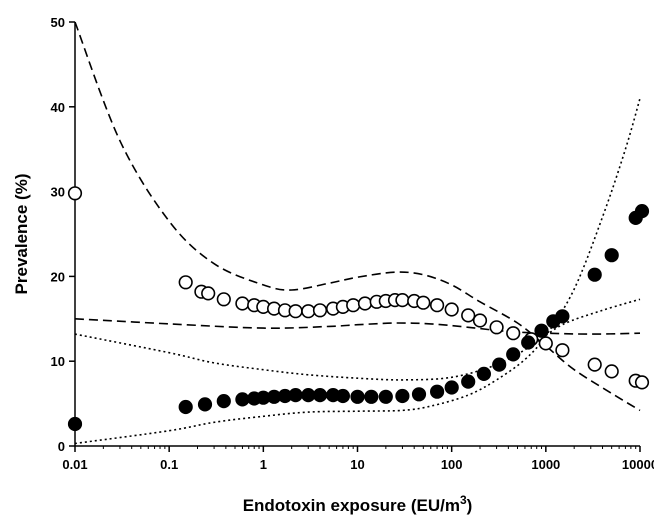 The image size is (654, 519). Describe the element at coordinates (169, 464) in the screenshot. I see `x-tick-label: 0.1` at that location.